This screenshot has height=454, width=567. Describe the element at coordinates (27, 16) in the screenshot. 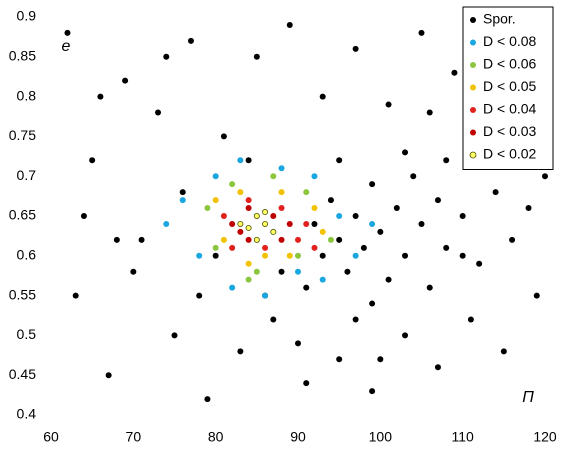

I see `y-tick-label: 0.9` at that location.